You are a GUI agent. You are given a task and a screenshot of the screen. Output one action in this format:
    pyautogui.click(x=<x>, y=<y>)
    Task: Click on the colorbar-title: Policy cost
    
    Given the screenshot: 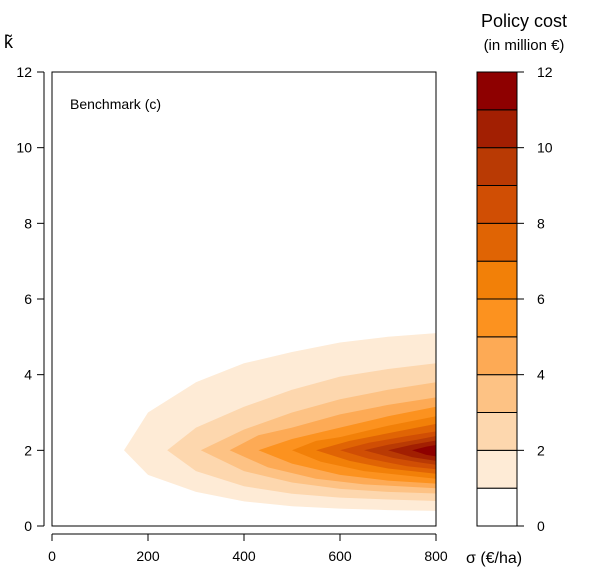 What is the action you would take?
    pyautogui.click(x=524, y=21)
    